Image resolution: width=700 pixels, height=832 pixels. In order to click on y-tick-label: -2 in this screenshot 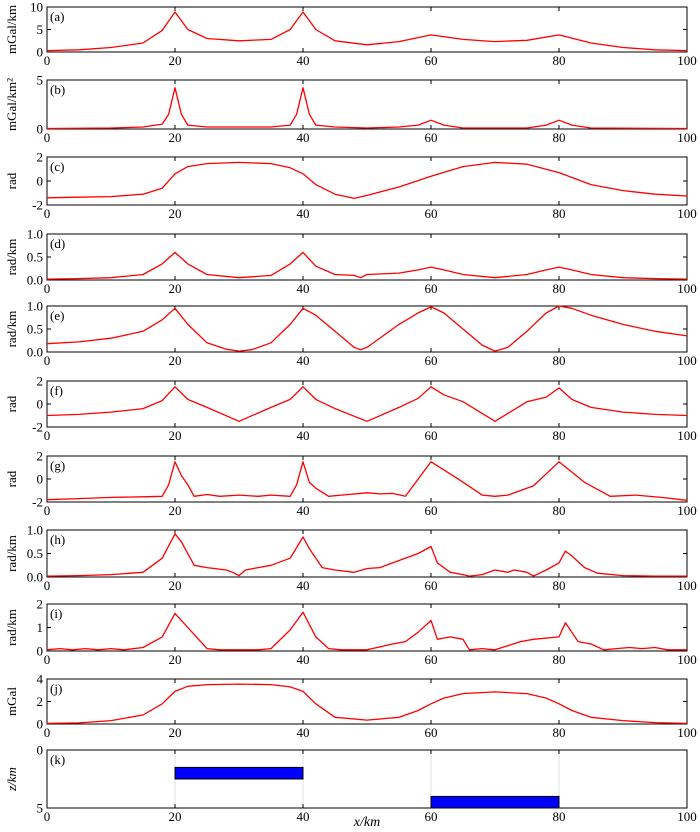, I will do `click(37, 502)`.